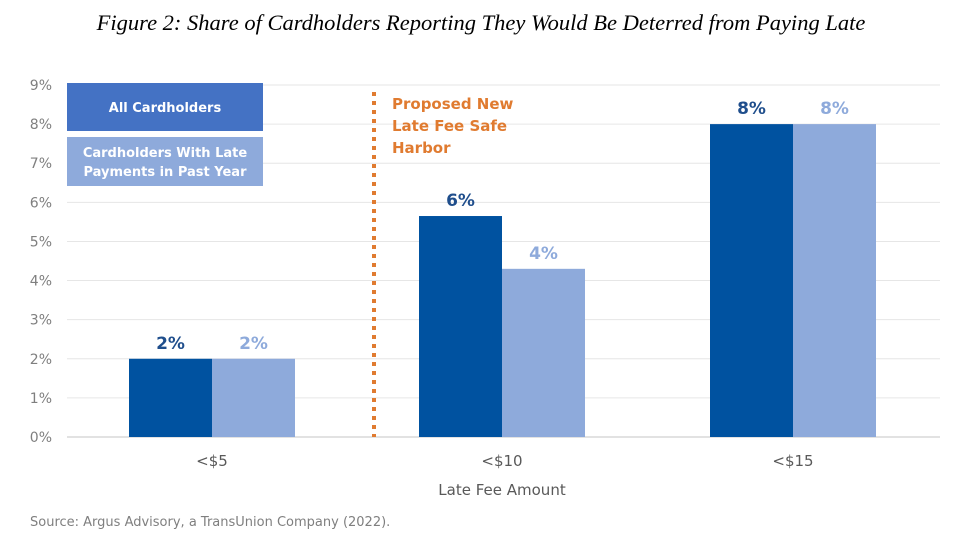 Image resolution: width=963 pixels, height=538 pixels. Describe the element at coordinates (421, 148) in the screenshot. I see `annotation-line: Harbor` at that location.